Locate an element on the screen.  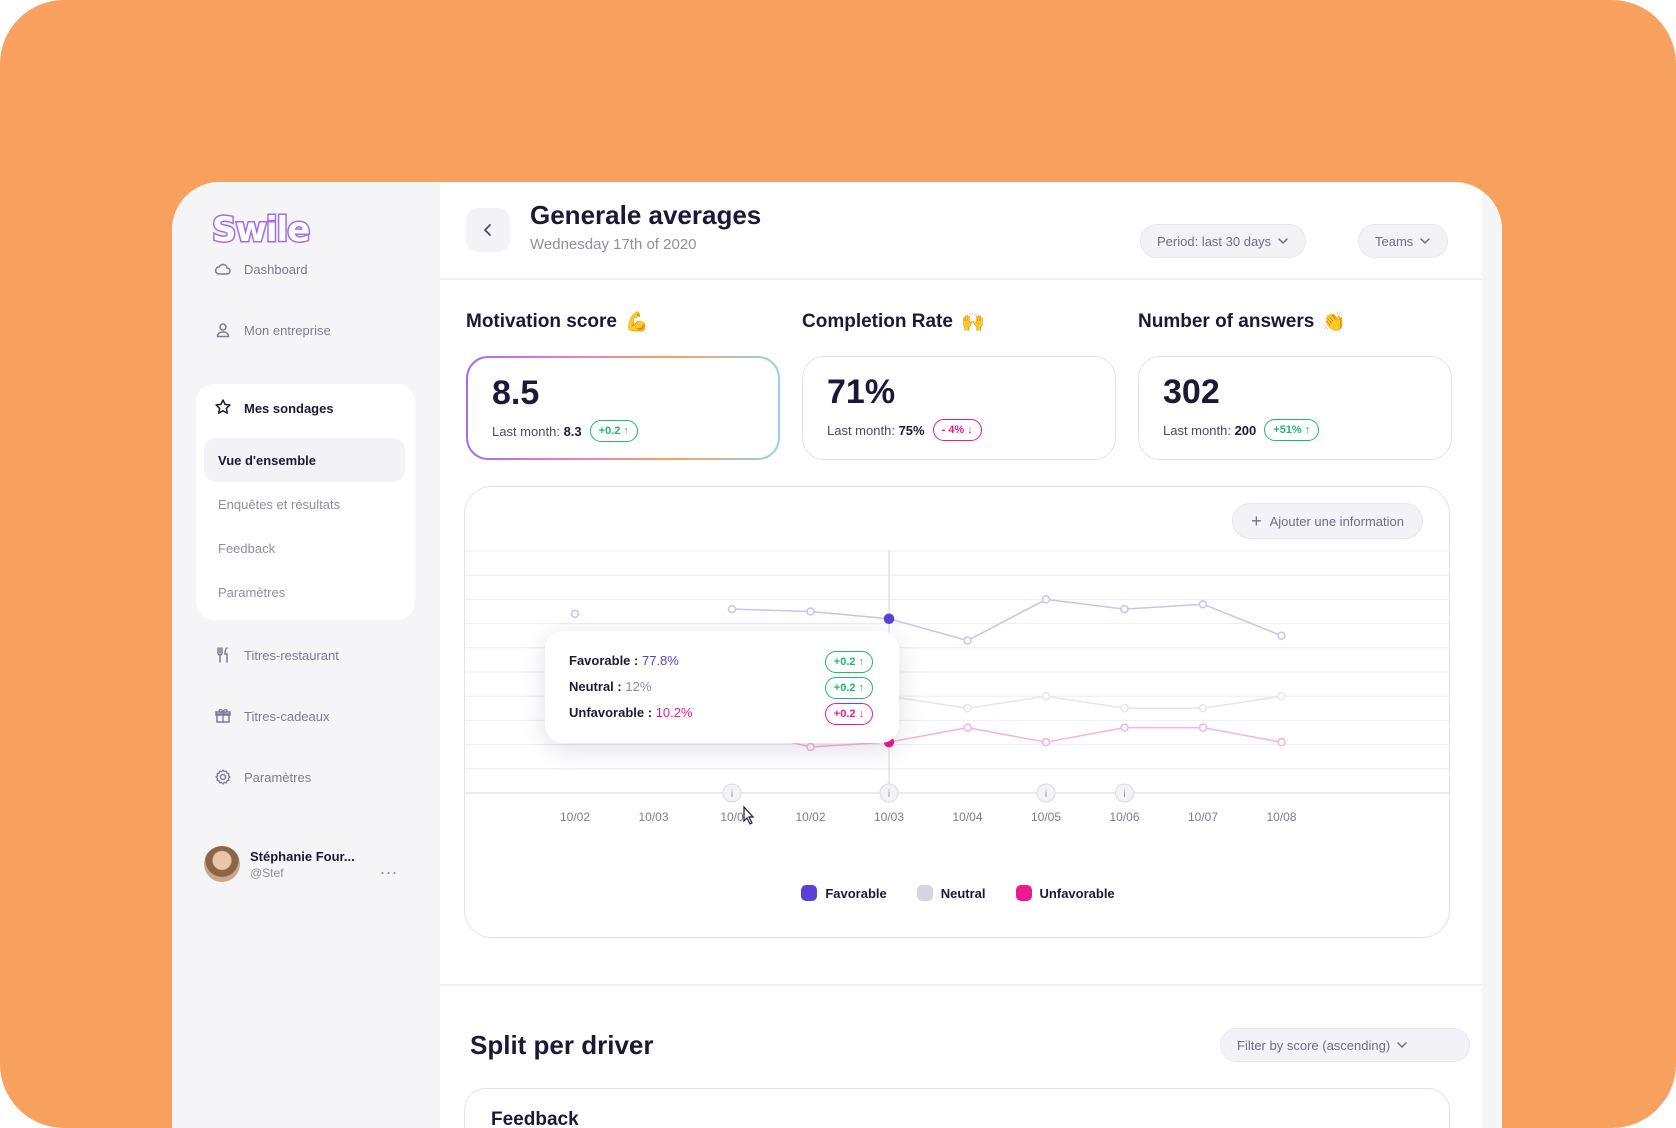
feedback-card: Feedback is located at coordinates (957, 1108).